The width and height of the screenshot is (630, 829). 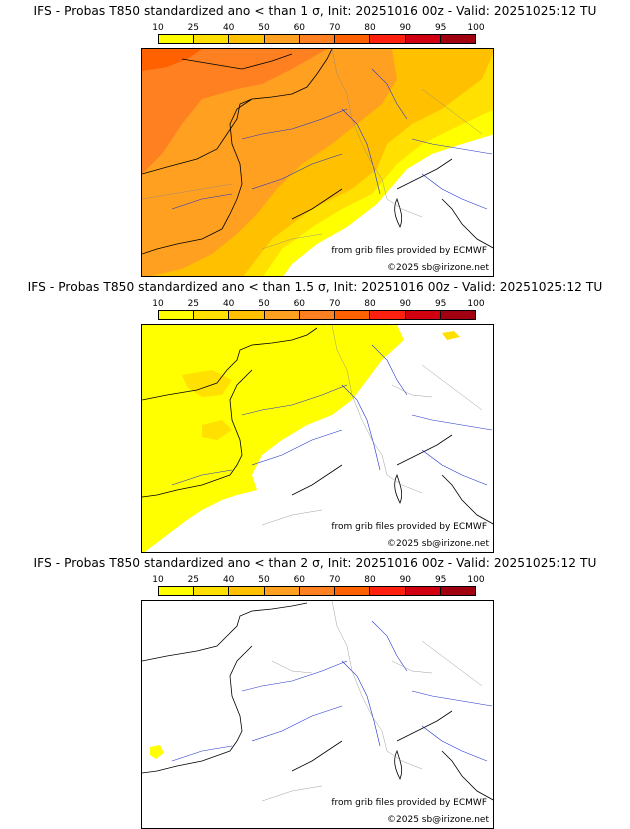 What do you see at coordinates (157, 752) in the screenshot?
I see `prob-10-region` at bounding box center [157, 752].